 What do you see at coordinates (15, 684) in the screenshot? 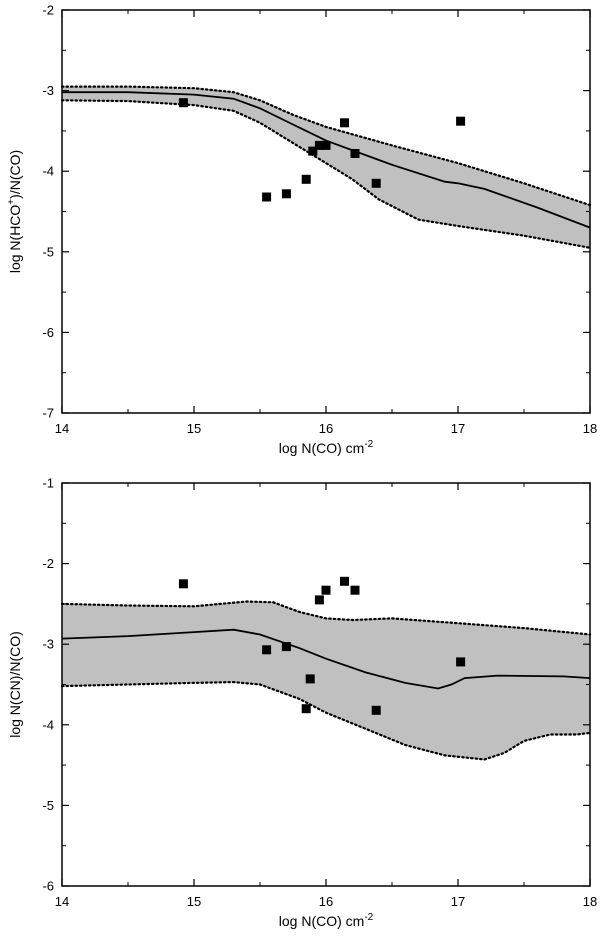
I see `y-axis-label: log N(CN)/N(CO)` at bounding box center [15, 684].